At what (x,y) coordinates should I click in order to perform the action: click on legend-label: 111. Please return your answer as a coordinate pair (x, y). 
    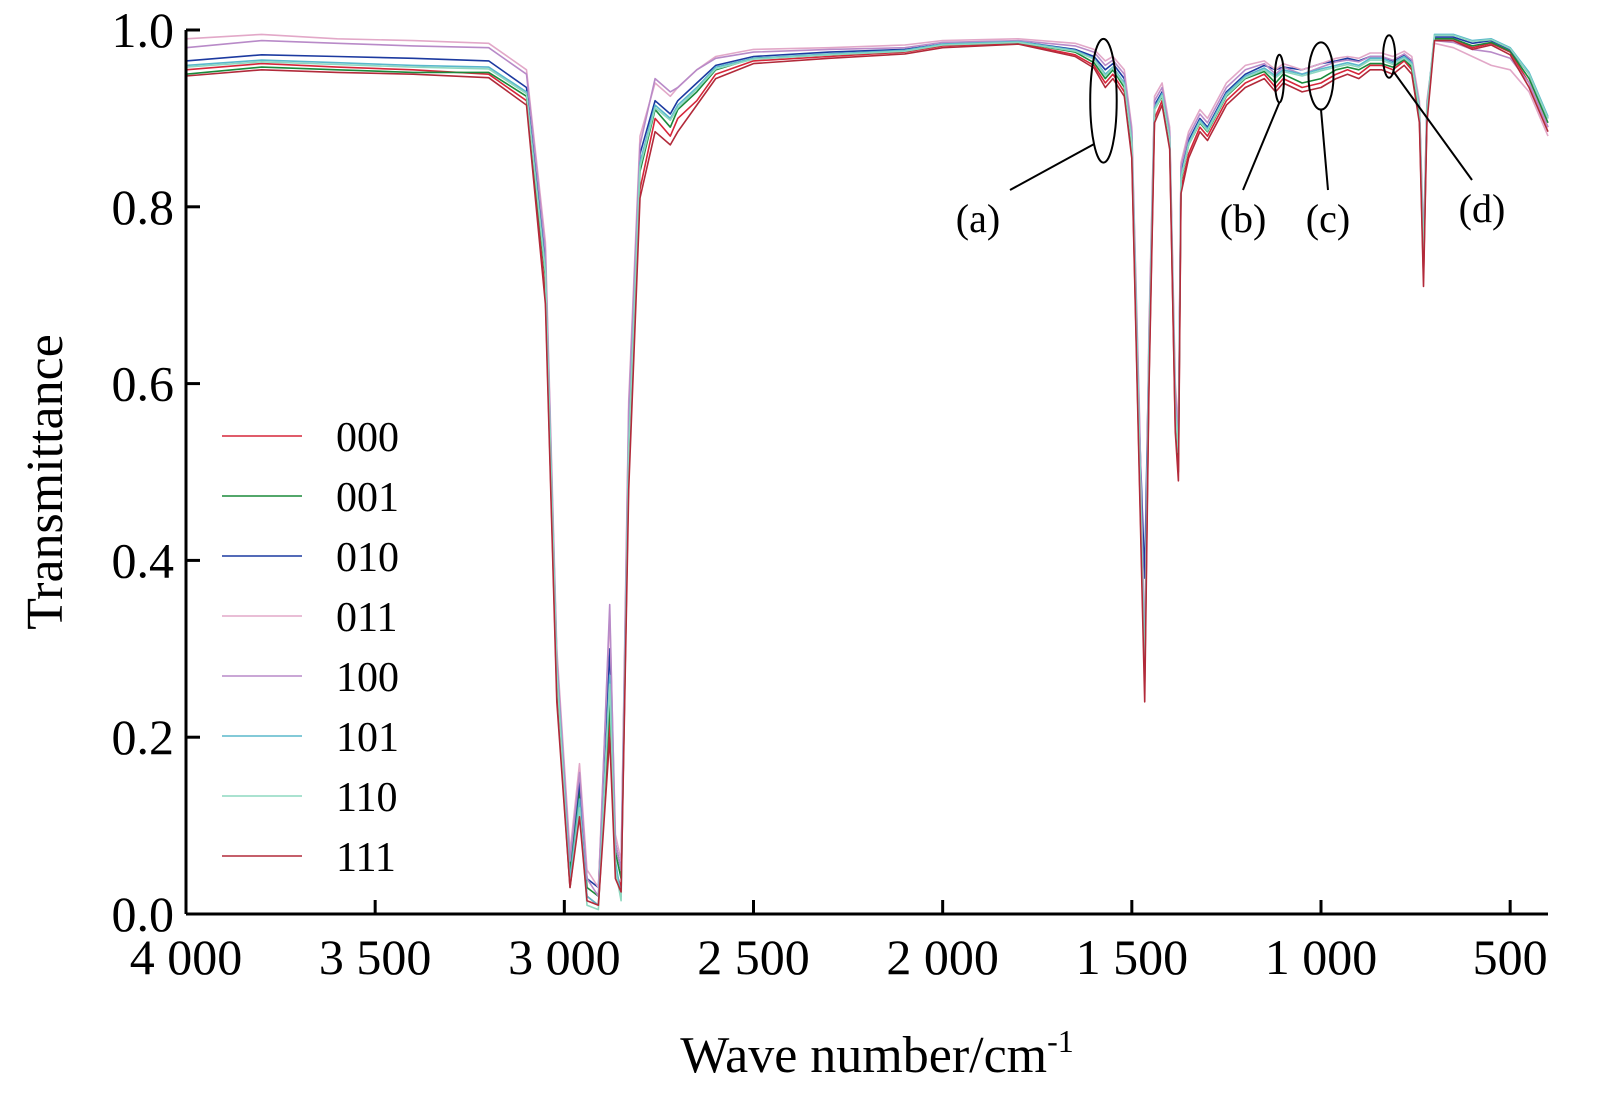
    Looking at the image, I should click on (366, 858).